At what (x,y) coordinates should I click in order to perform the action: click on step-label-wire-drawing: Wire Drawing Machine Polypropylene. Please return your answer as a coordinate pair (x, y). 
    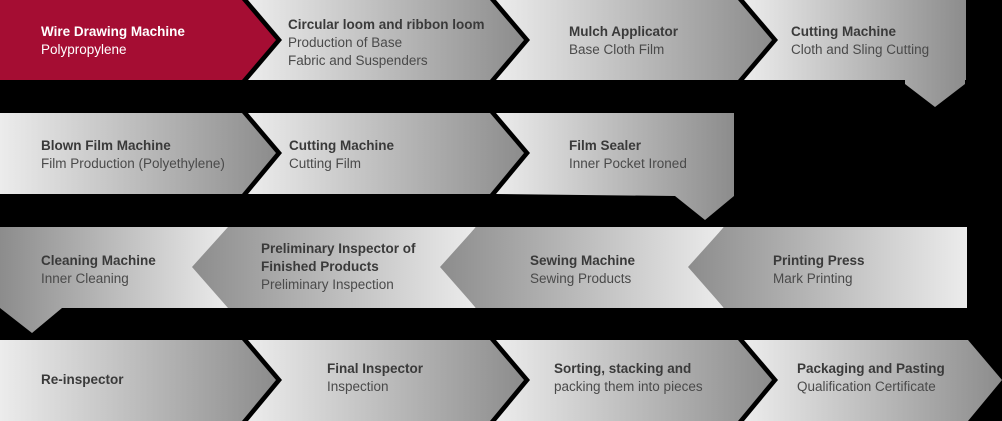
    Looking at the image, I should click on (113, 41).